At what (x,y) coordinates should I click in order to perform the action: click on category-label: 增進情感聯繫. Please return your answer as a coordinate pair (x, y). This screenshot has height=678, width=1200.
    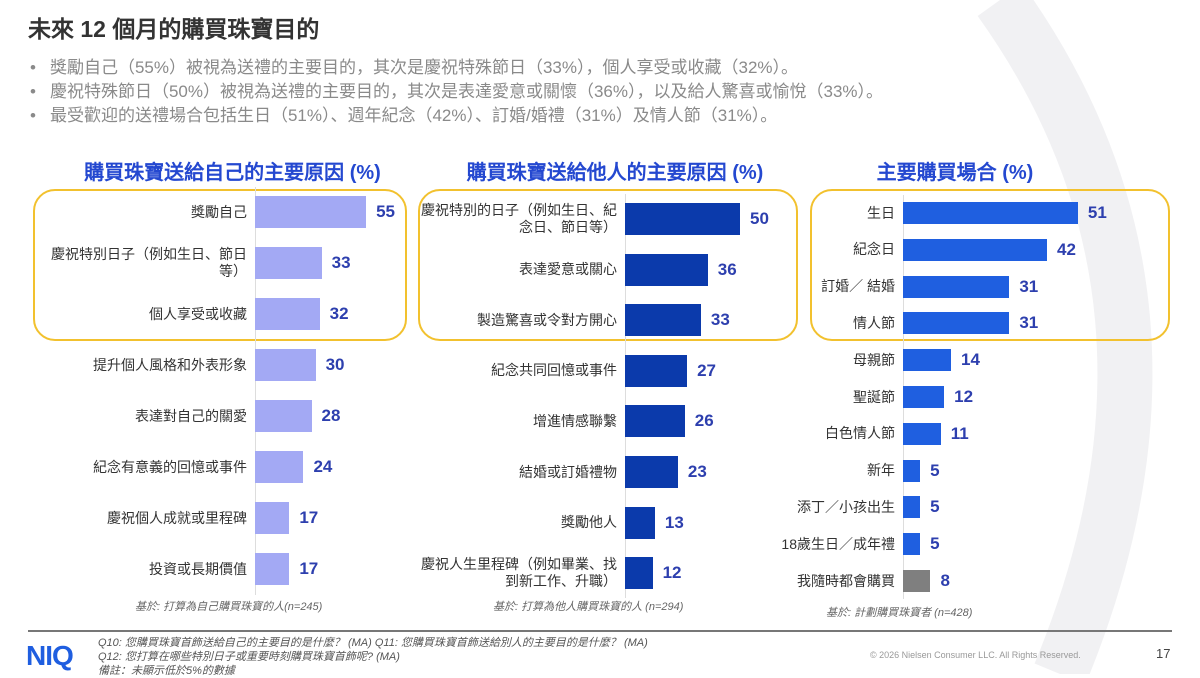
    Looking at the image, I should click on (517, 421).